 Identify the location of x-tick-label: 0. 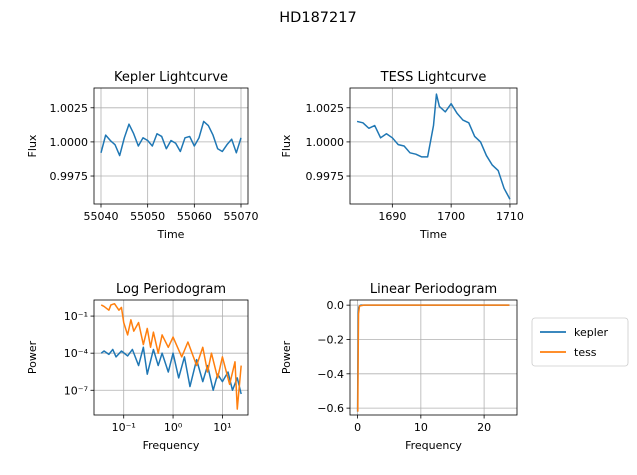
(357, 427).